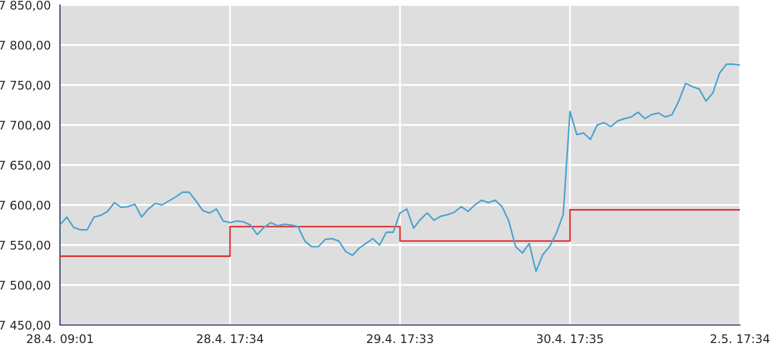 Image resolution: width=780 pixels, height=350 pixels. Describe the element at coordinates (399, 339) in the screenshot. I see `x-tick-label: 29.4. 17:33` at that location.